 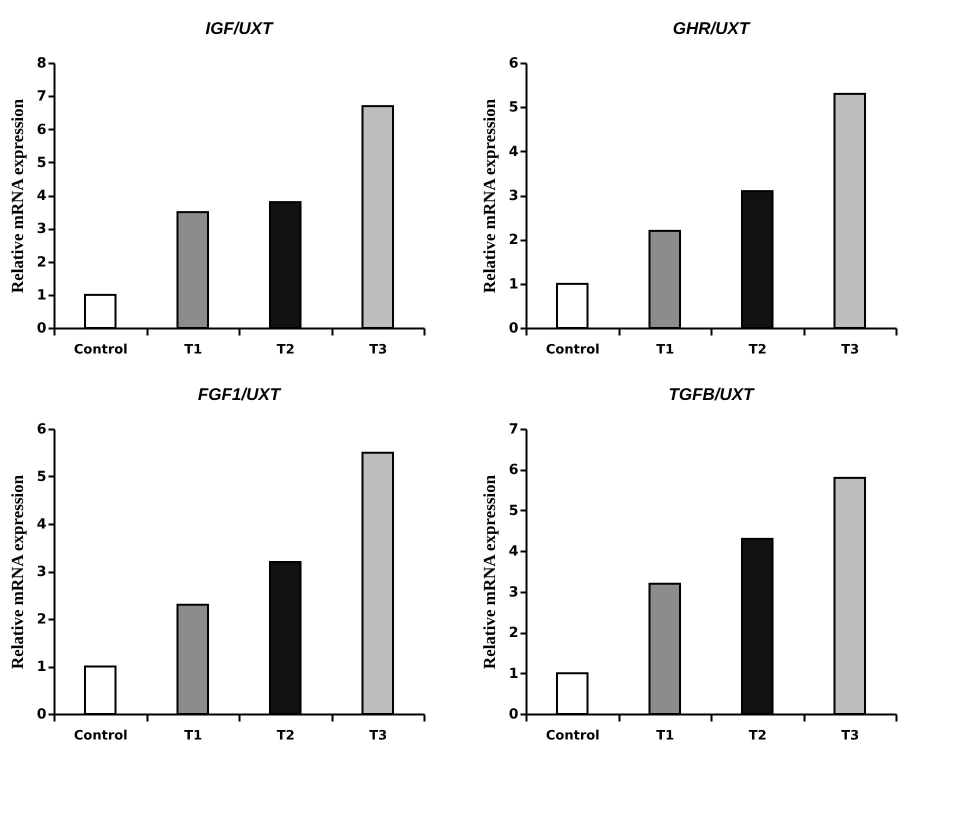 What do you see at coordinates (711, 28) in the screenshot?
I see `chart-title: GHR/UXT` at bounding box center [711, 28].